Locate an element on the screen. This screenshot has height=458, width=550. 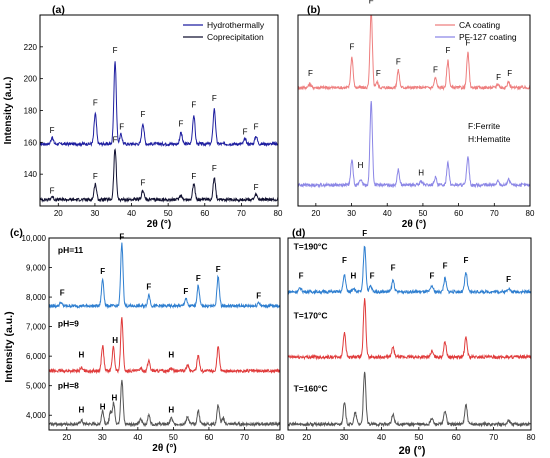
legend-note: F:Ferrite is located at coordinates (484, 126).